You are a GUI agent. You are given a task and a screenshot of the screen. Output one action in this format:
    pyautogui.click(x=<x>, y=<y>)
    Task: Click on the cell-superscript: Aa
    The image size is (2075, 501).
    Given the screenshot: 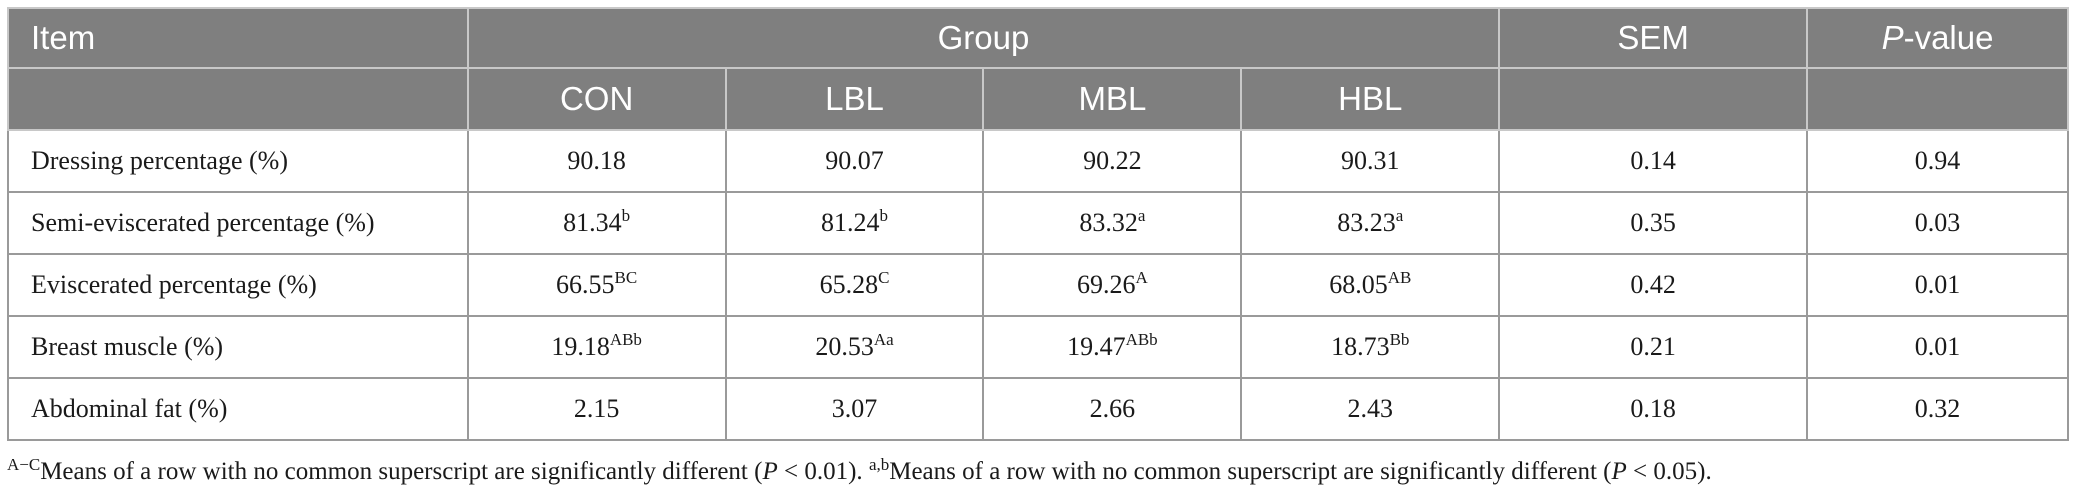 What is the action you would take?
    pyautogui.click(x=883, y=339)
    